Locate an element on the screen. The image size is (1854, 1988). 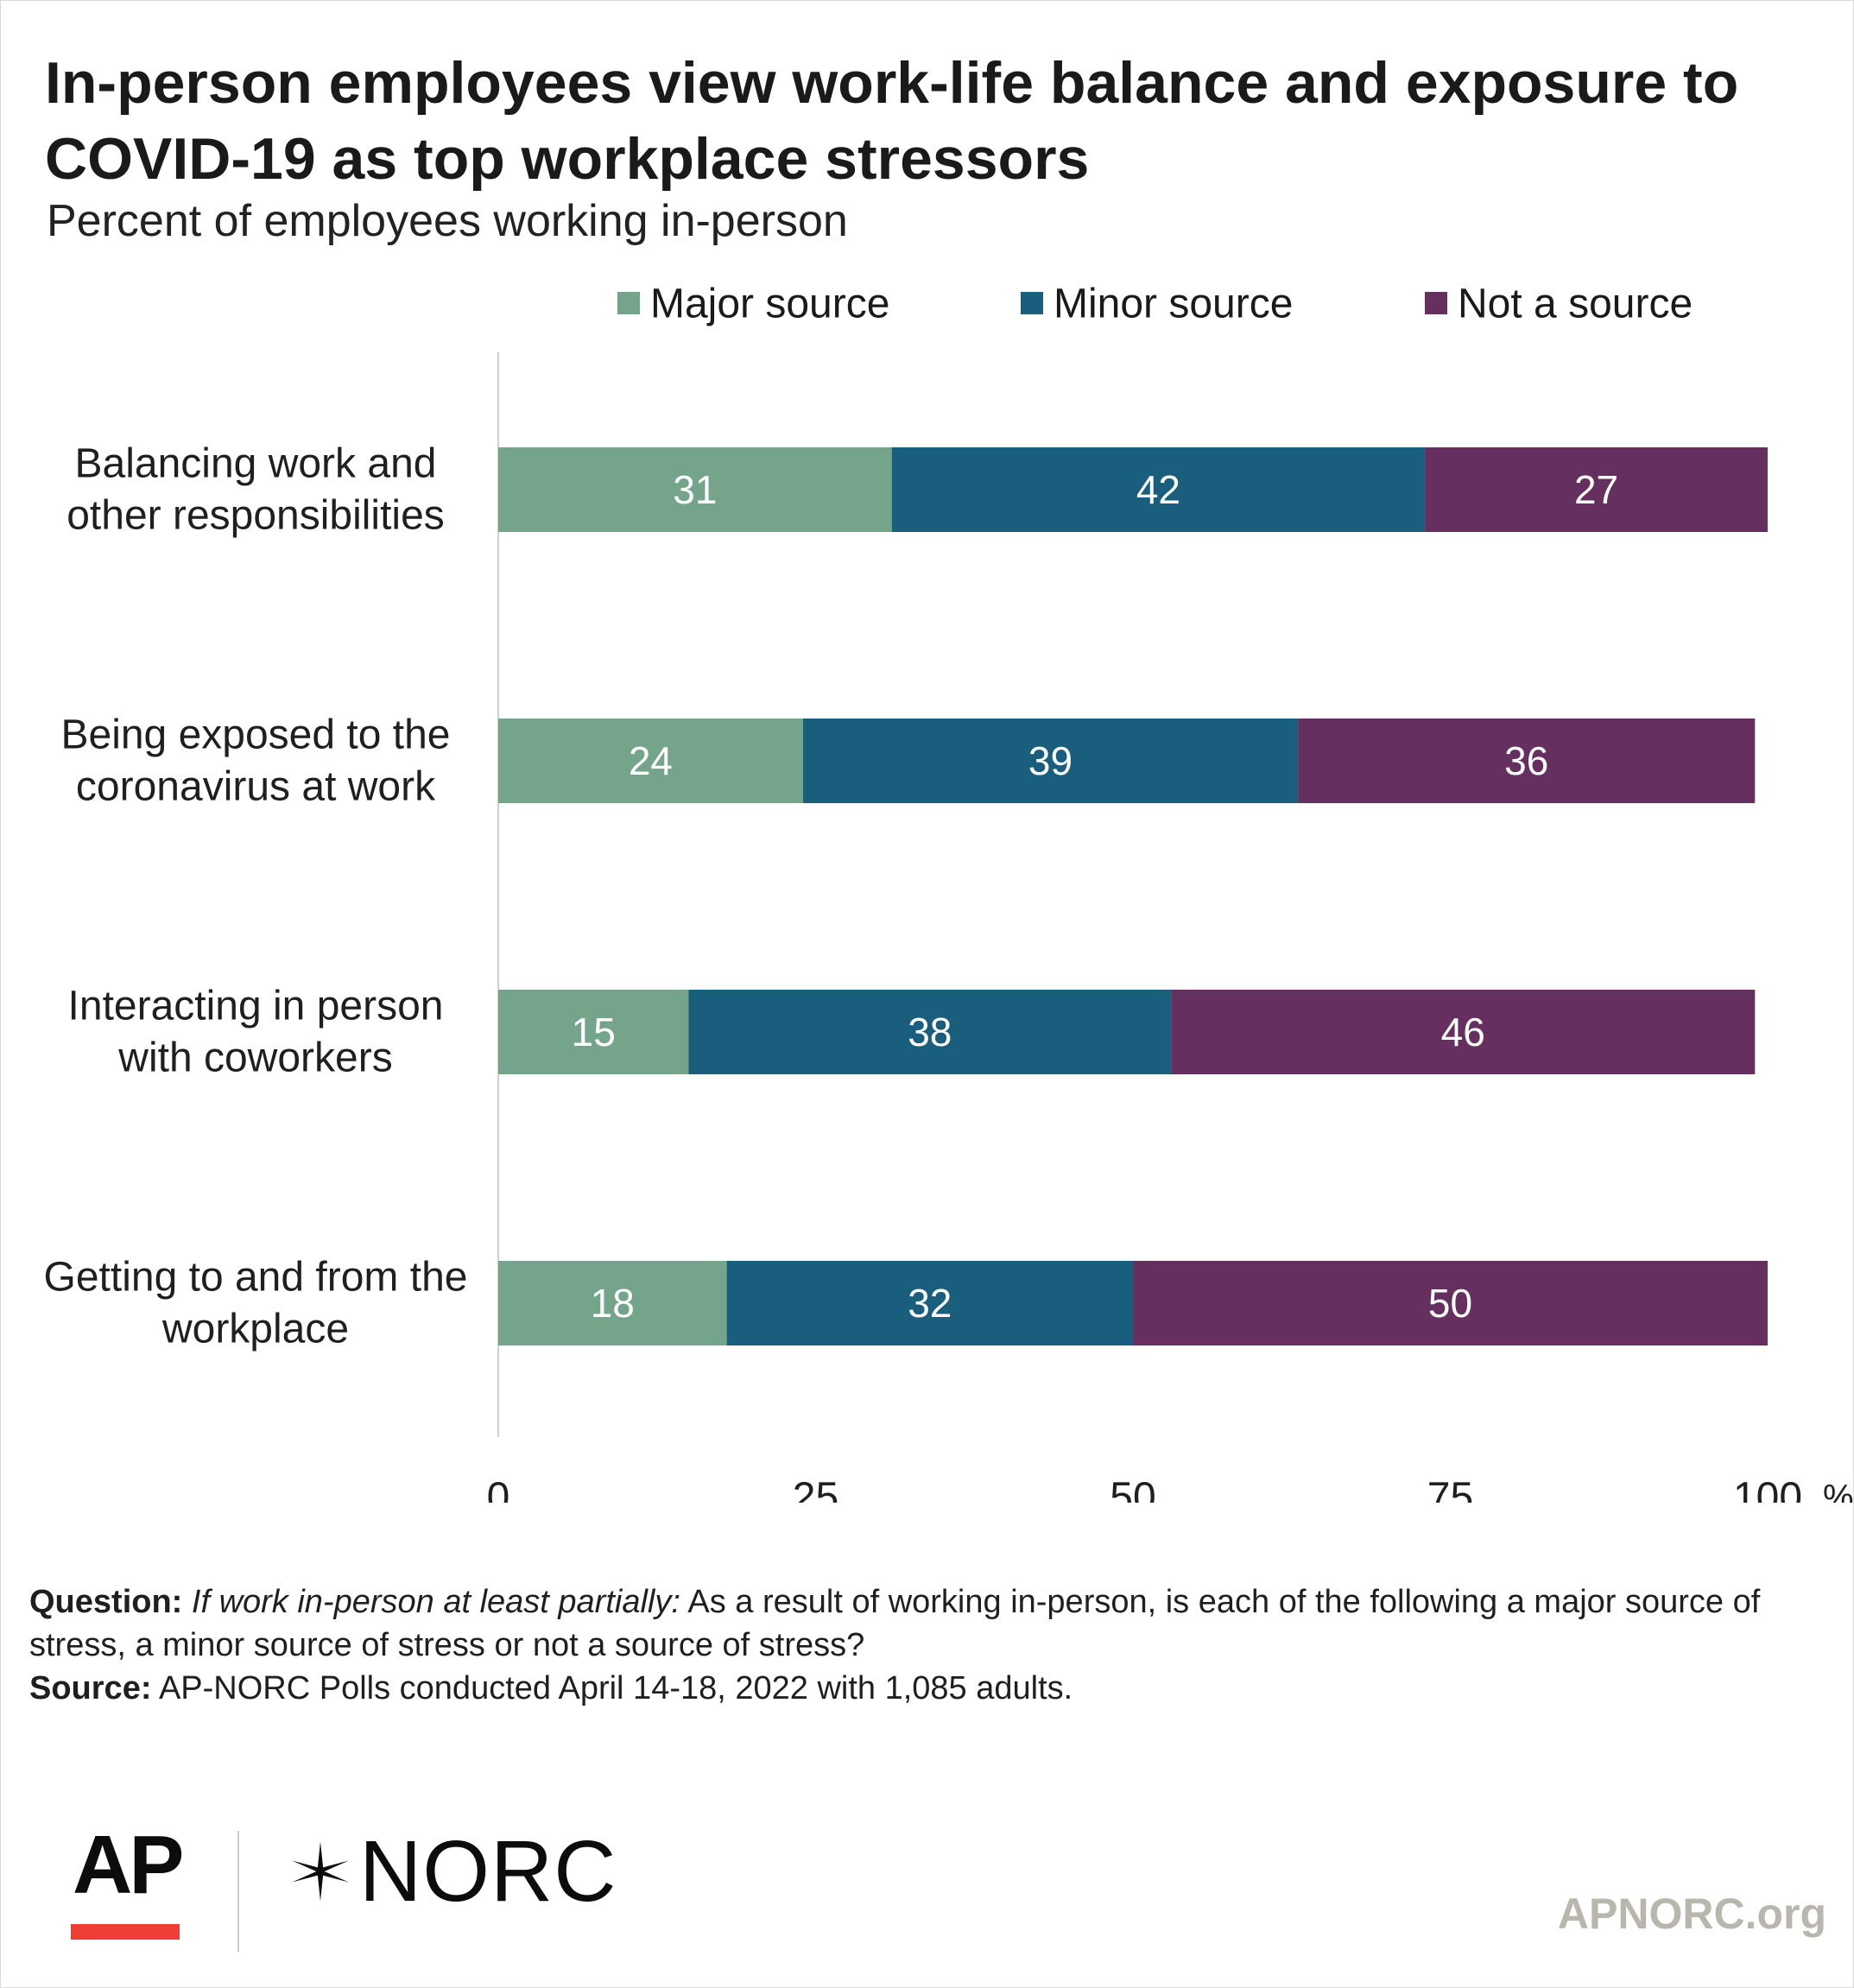
x-tick-label-0: 0 is located at coordinates (499, 1489).